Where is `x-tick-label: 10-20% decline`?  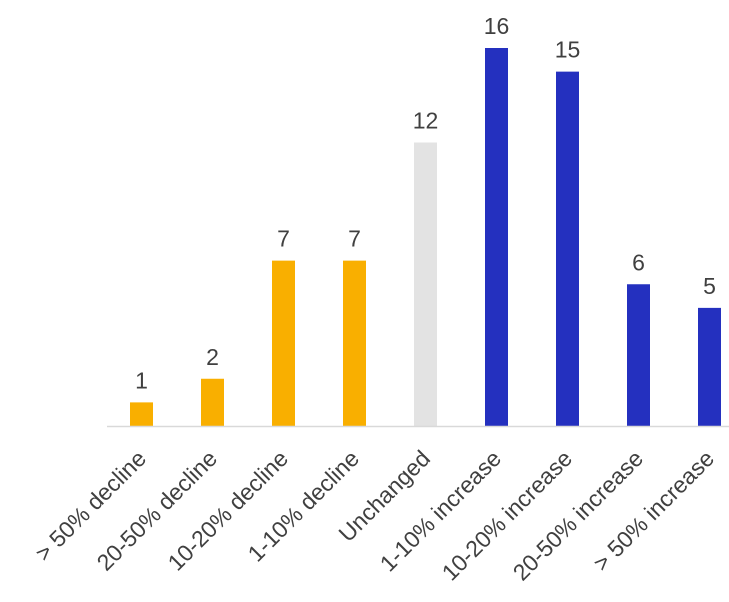
x-tick-label: 10-20% decline is located at coordinates (228, 510).